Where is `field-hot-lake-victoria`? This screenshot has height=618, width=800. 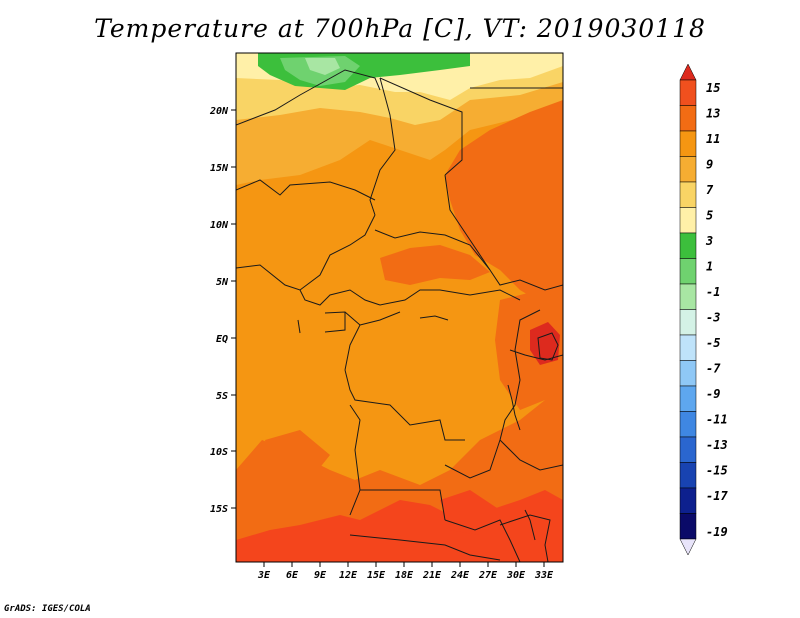 field-hot-lake-victoria is located at coordinates (545, 343).